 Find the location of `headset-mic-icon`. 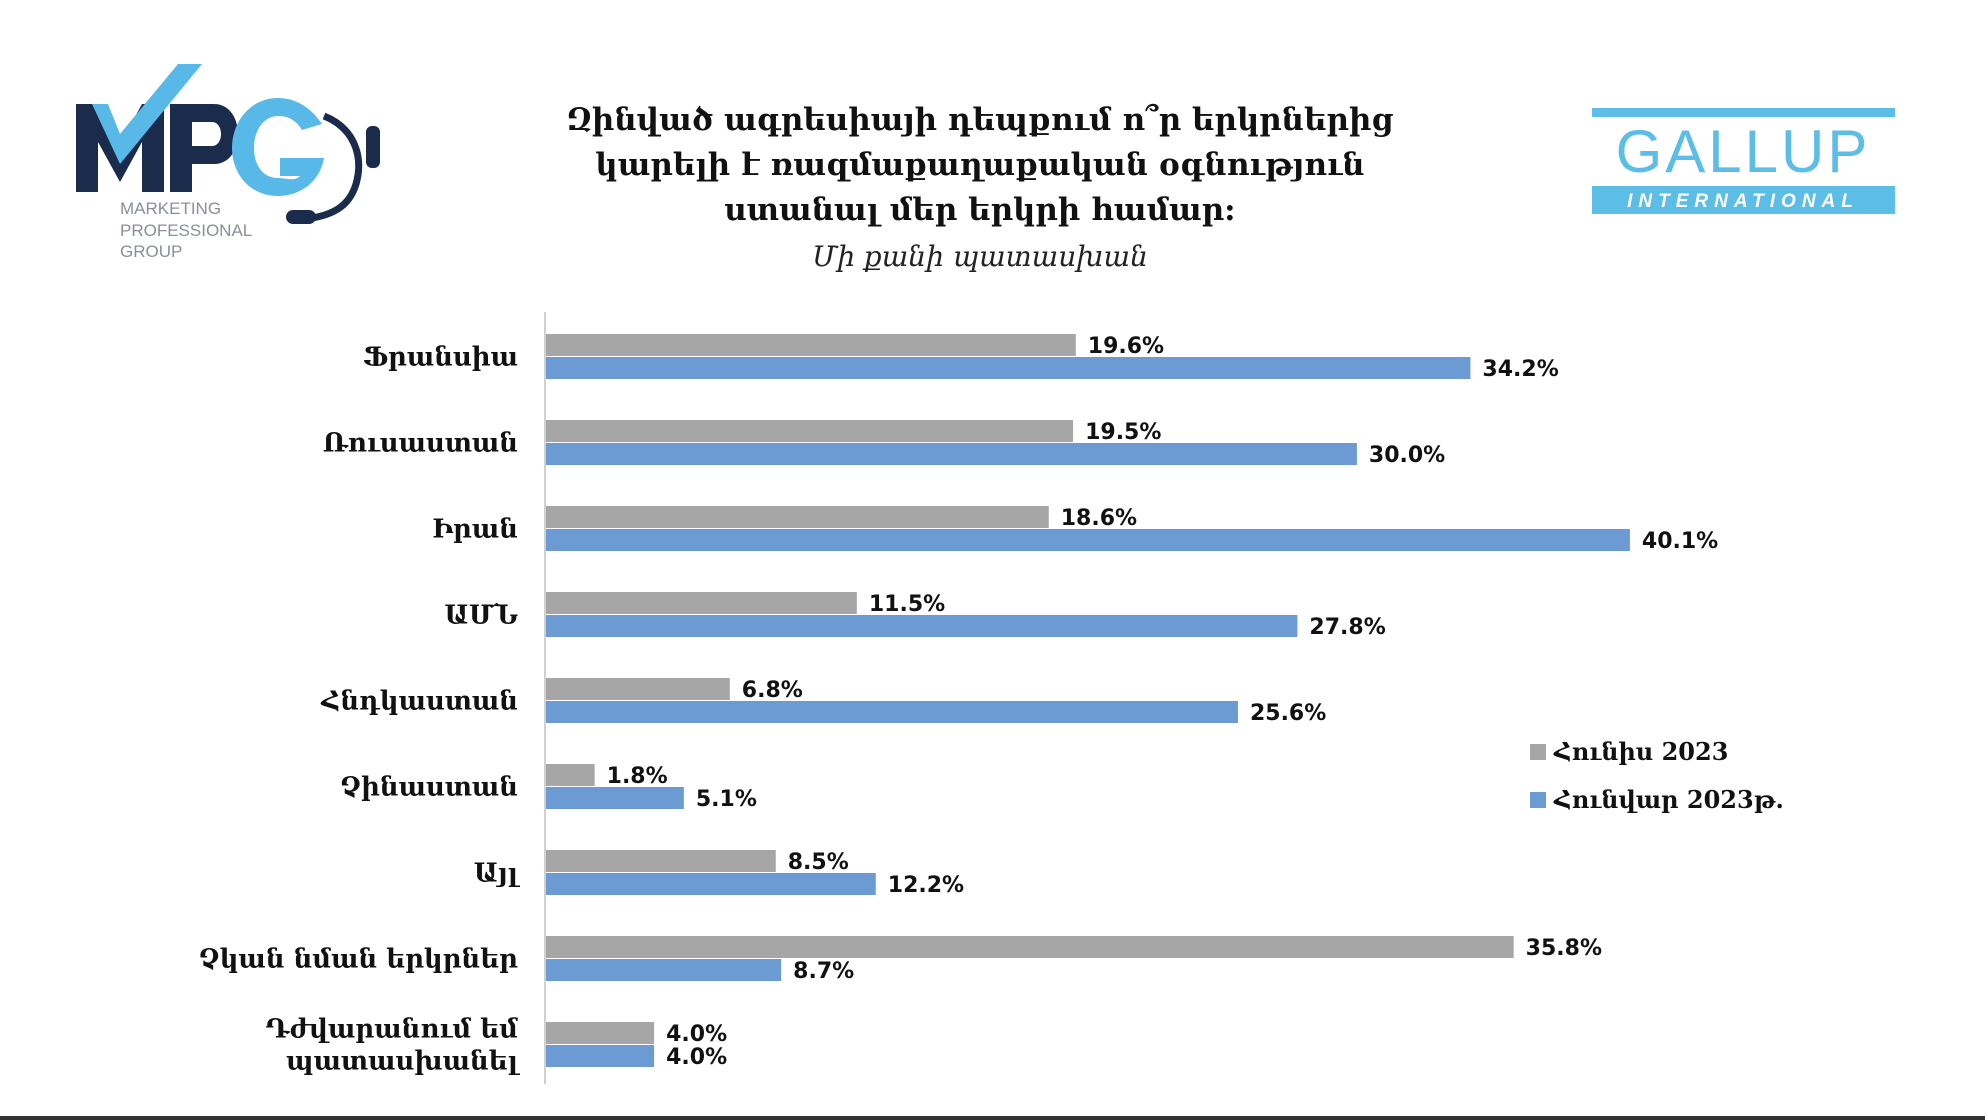

headset-mic-icon is located at coordinates (301, 217).